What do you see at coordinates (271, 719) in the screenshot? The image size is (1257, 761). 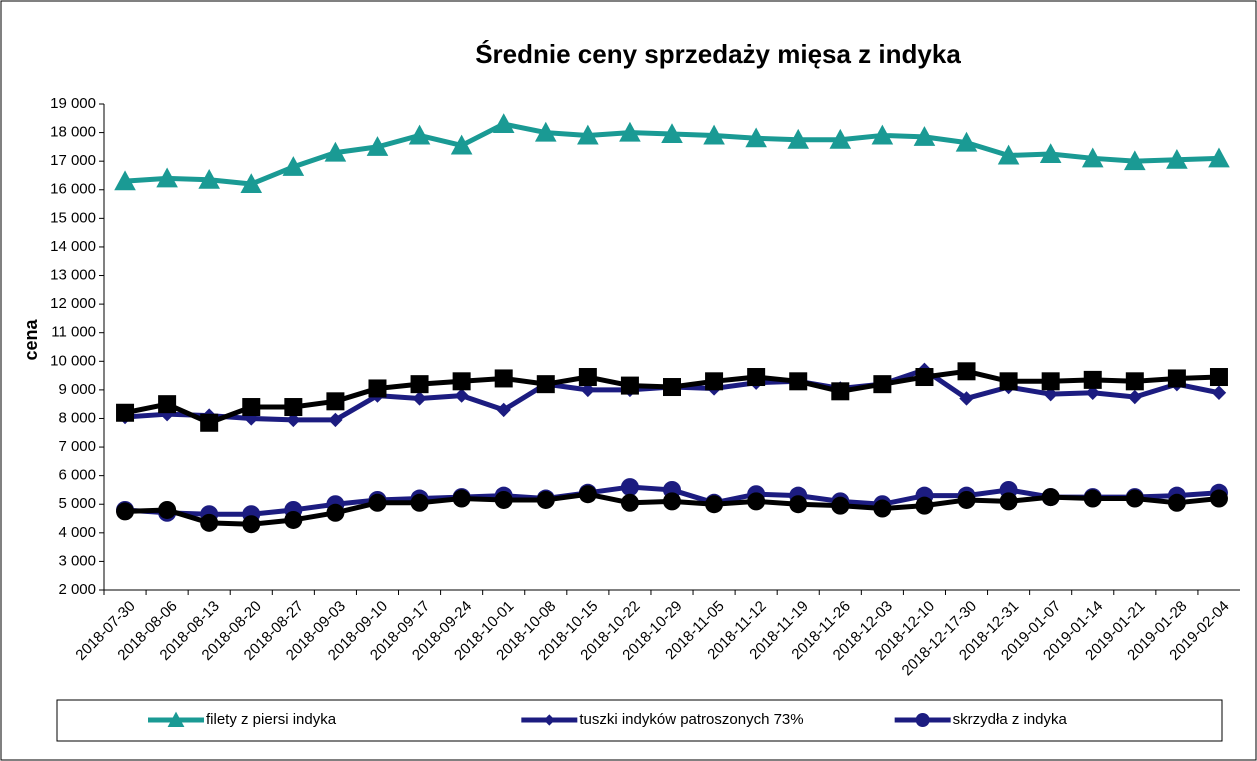 I see `legend-label: filety z piersi indyka` at bounding box center [271, 719].